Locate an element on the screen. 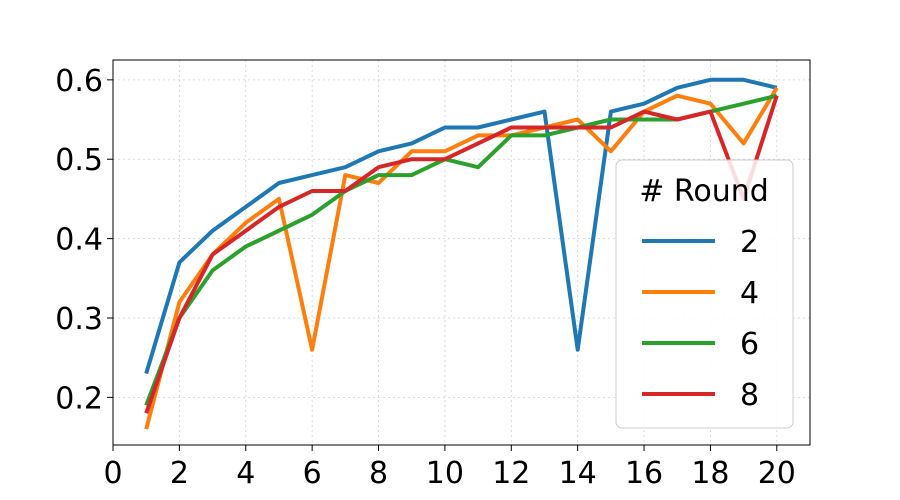 The height and width of the screenshot is (500, 900). x-tick-label: 18 is located at coordinates (710, 473).